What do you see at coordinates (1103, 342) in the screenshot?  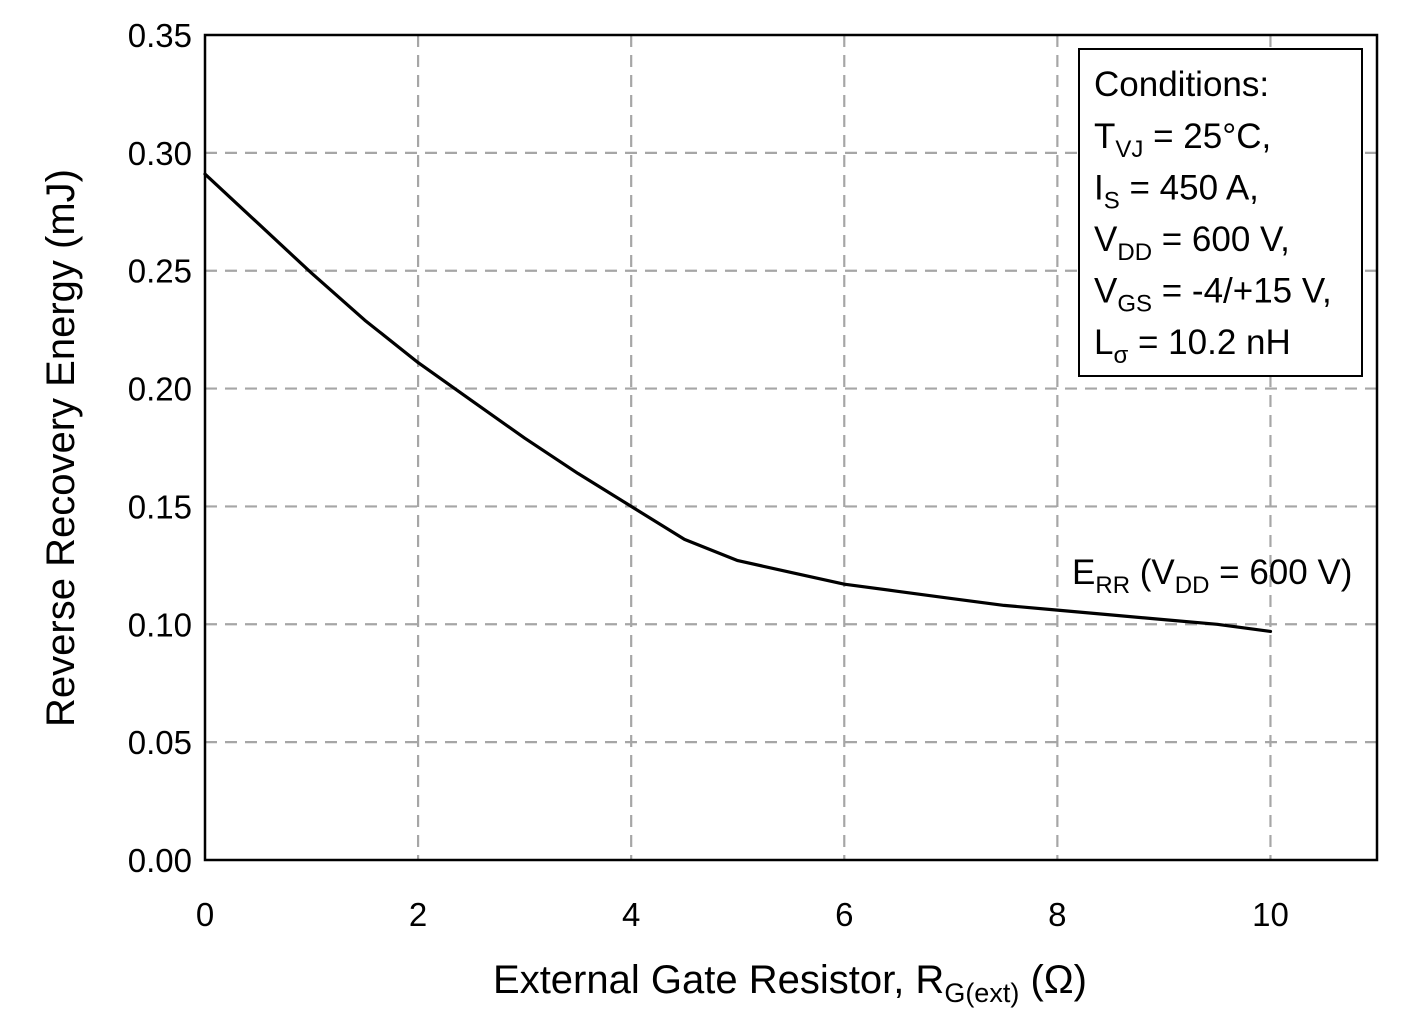 I see `condition-symbol: L` at bounding box center [1103, 342].